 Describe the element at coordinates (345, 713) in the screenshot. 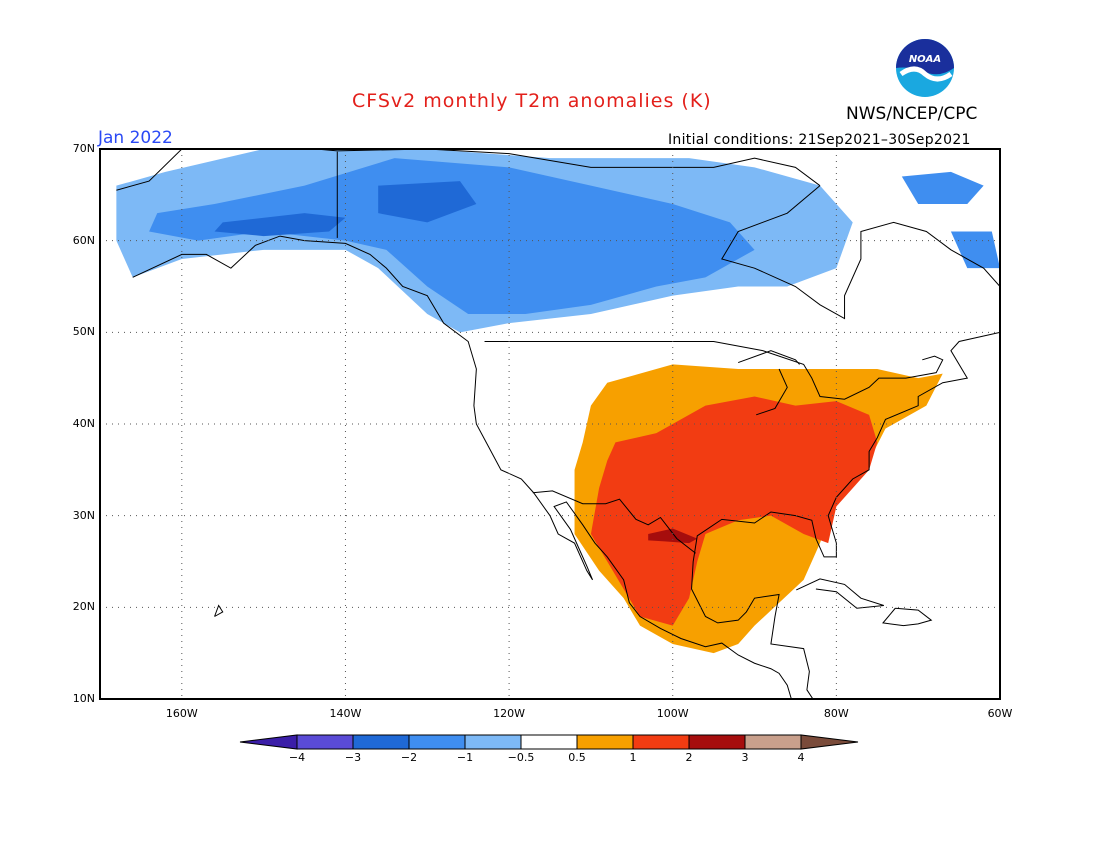

I see `longitude-label: 140W` at that location.